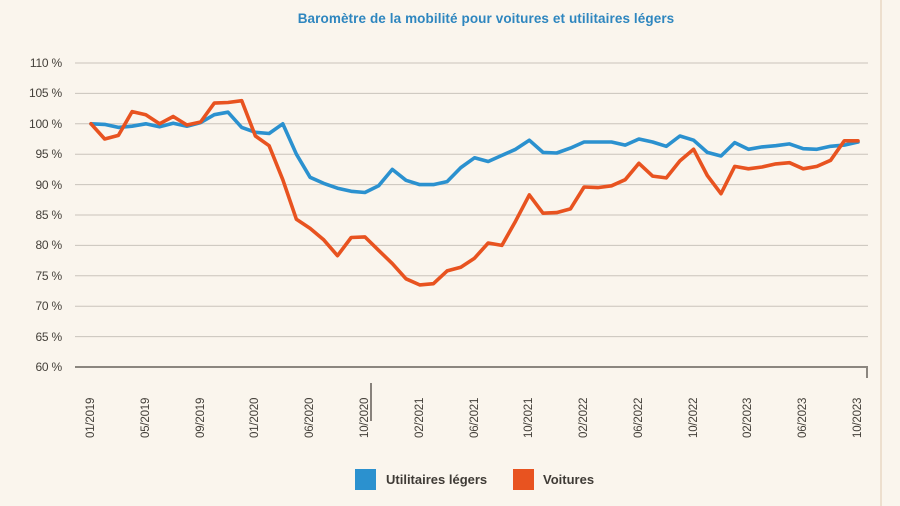  What do you see at coordinates (48, 215) in the screenshot?
I see `y-tick-label: 85 %` at bounding box center [48, 215].